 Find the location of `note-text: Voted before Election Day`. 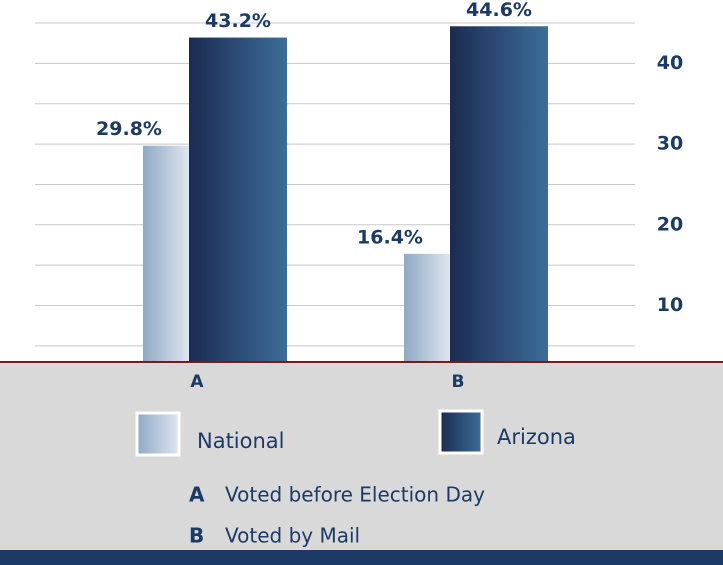

note-text: Voted before Election Day is located at coordinates (355, 495).